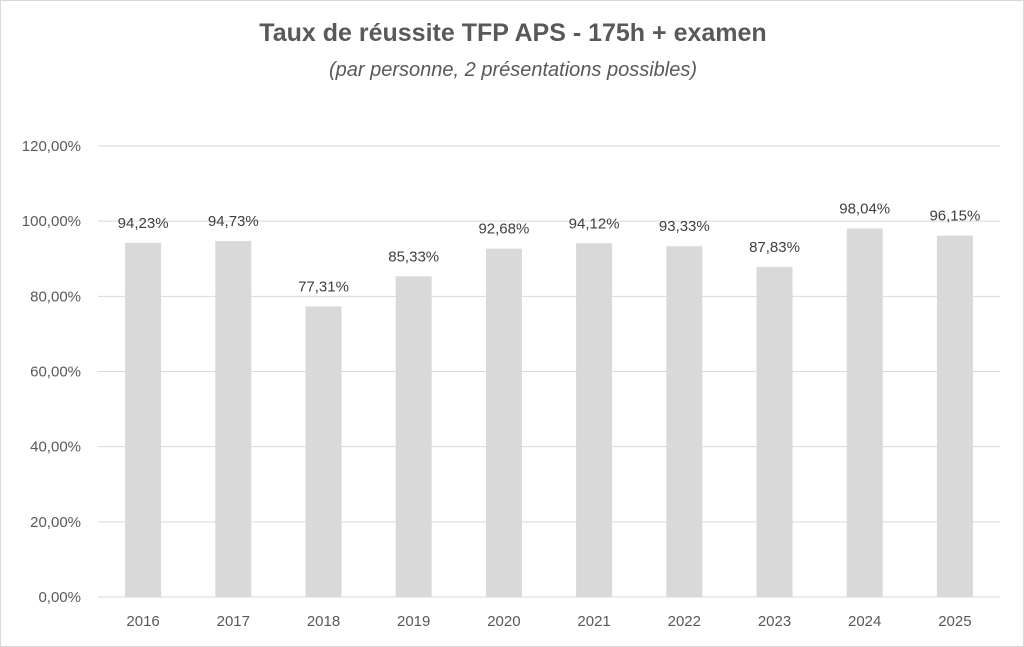  What do you see at coordinates (59, 597) in the screenshot?
I see `y-tick-label: 0,00%` at bounding box center [59, 597].